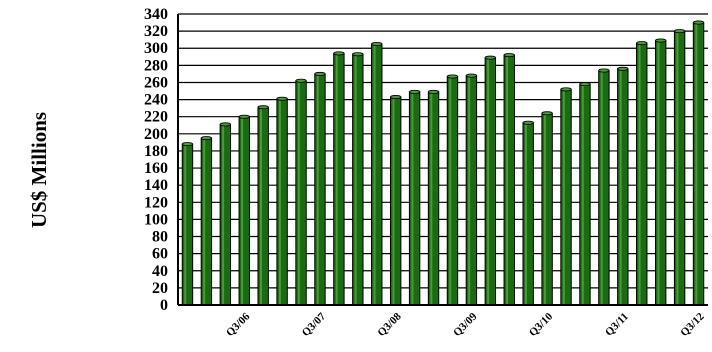  I want to click on x-tick-label: Q3/11, so click(617, 325).